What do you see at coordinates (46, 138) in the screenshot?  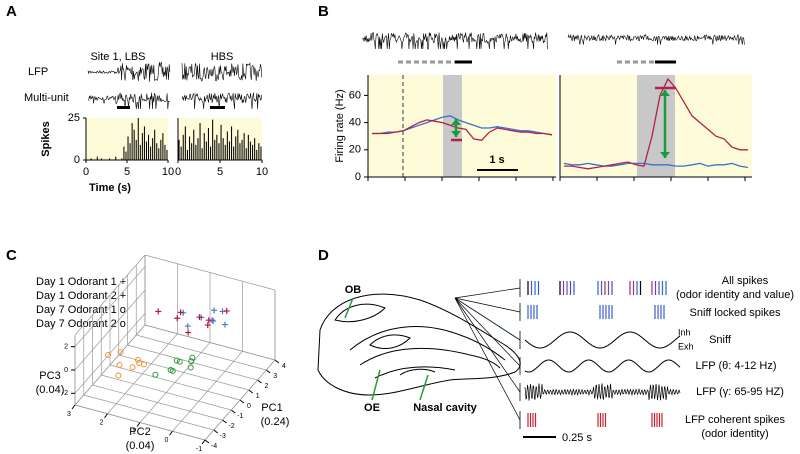 I see `label: Spikes` at bounding box center [46, 138].